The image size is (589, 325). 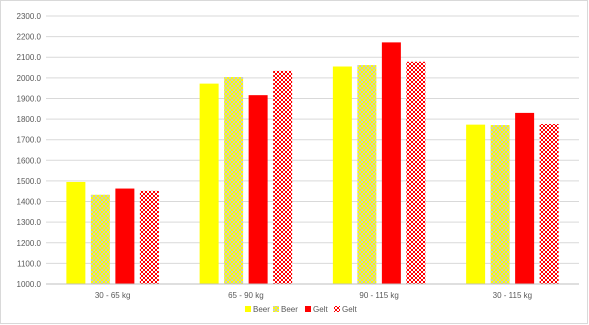 What do you see at coordinates (29, 284) in the screenshot?
I see `y-tick-label: 1000.0` at bounding box center [29, 284].